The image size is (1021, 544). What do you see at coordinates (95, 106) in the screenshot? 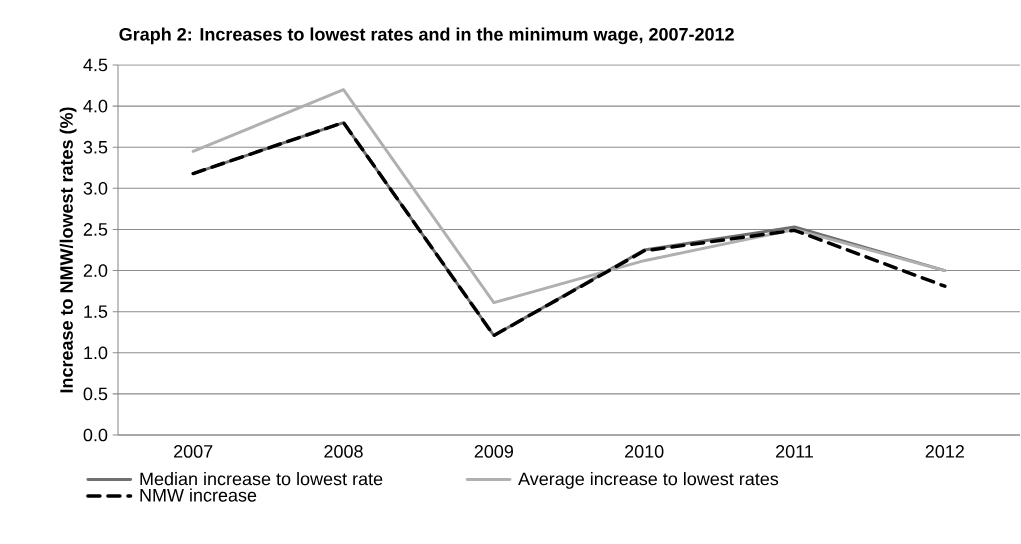
I see `y-tick-label: 4.0` at bounding box center [95, 106].